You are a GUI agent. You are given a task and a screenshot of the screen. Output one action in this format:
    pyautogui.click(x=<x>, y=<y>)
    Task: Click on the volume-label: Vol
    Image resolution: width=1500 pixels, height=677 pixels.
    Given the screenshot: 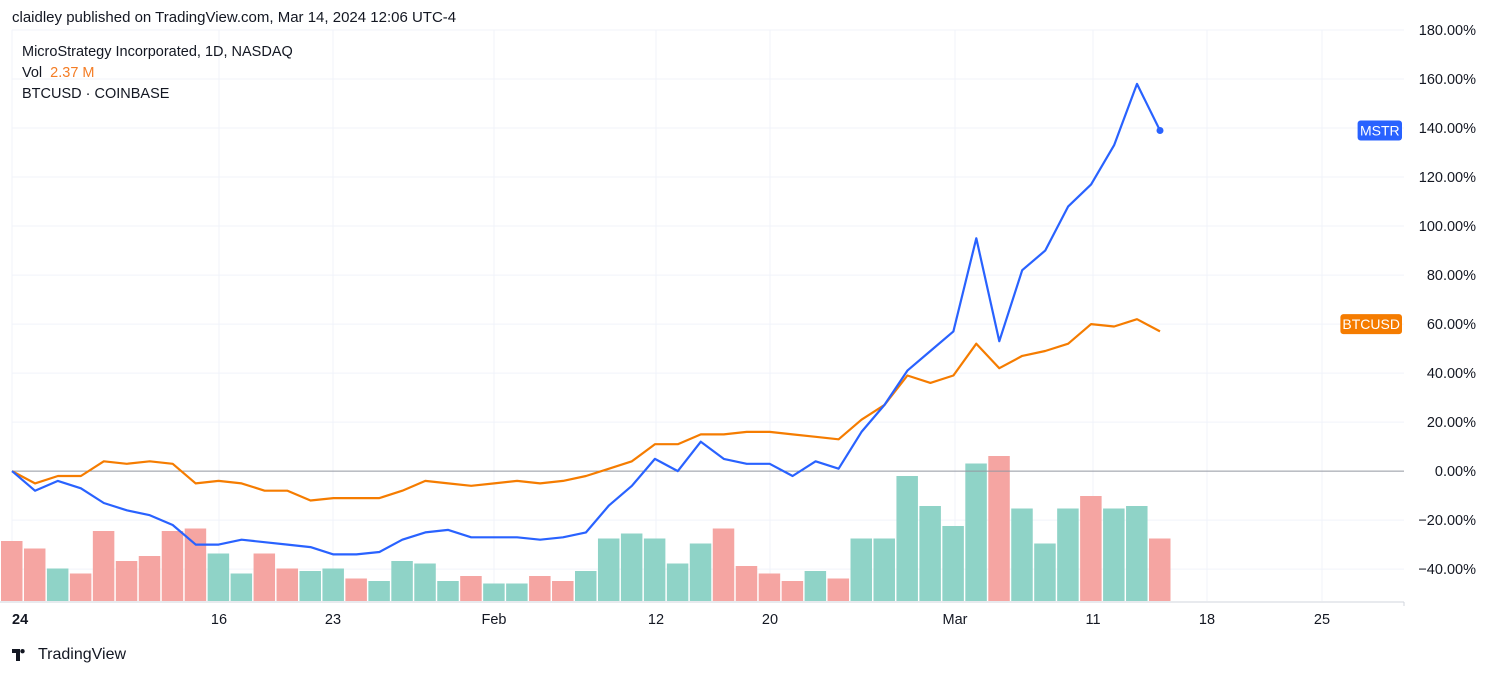 What is the action you would take?
    pyautogui.click(x=32, y=73)
    